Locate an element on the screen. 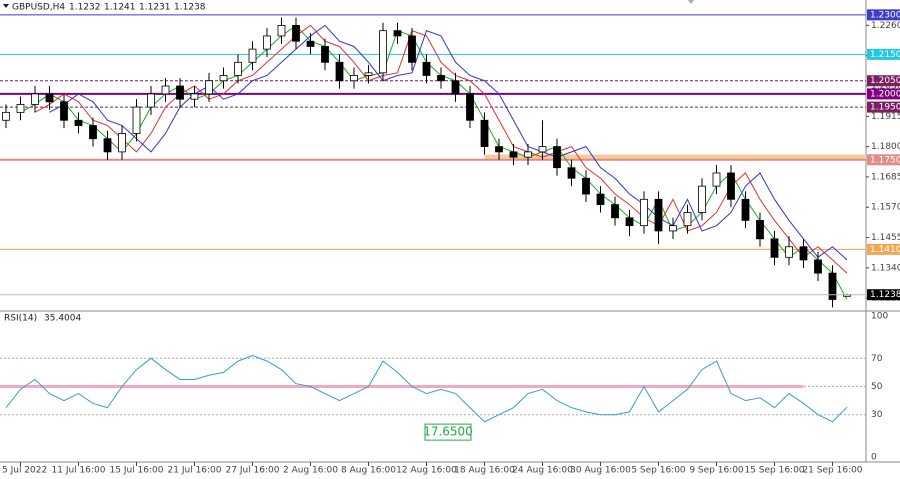  x-tick-label: 24 Aug 16:00 is located at coordinates (542, 471).